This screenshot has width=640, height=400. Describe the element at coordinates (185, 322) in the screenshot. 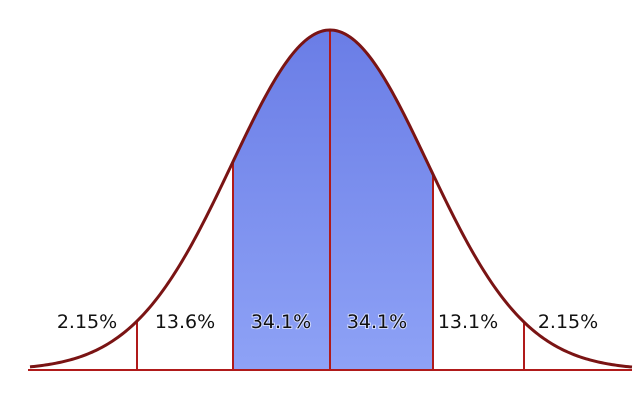

I see `region-label-left-2sd: 13.6%` at that location.